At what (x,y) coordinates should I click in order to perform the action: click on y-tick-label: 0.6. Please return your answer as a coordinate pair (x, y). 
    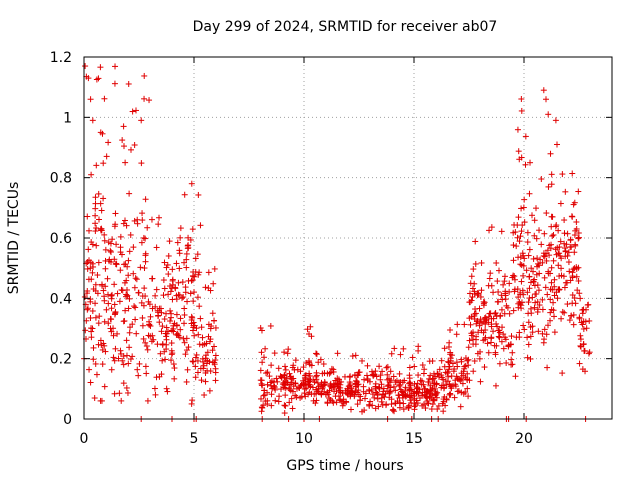
    Looking at the image, I should click on (61, 239).